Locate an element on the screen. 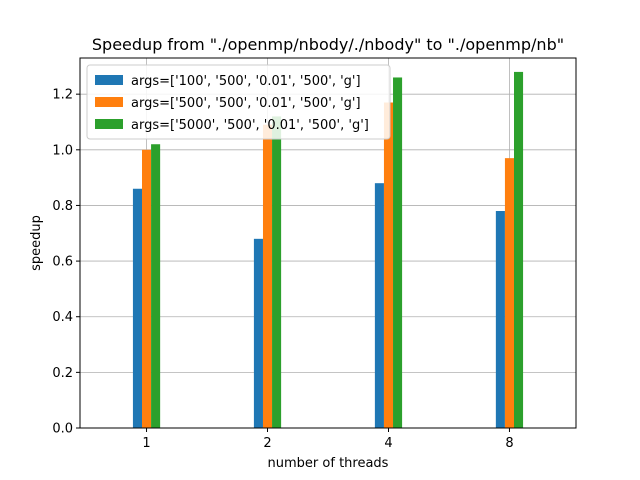 This screenshot has width=640, height=480. x-tick-label: 2 is located at coordinates (267, 443).